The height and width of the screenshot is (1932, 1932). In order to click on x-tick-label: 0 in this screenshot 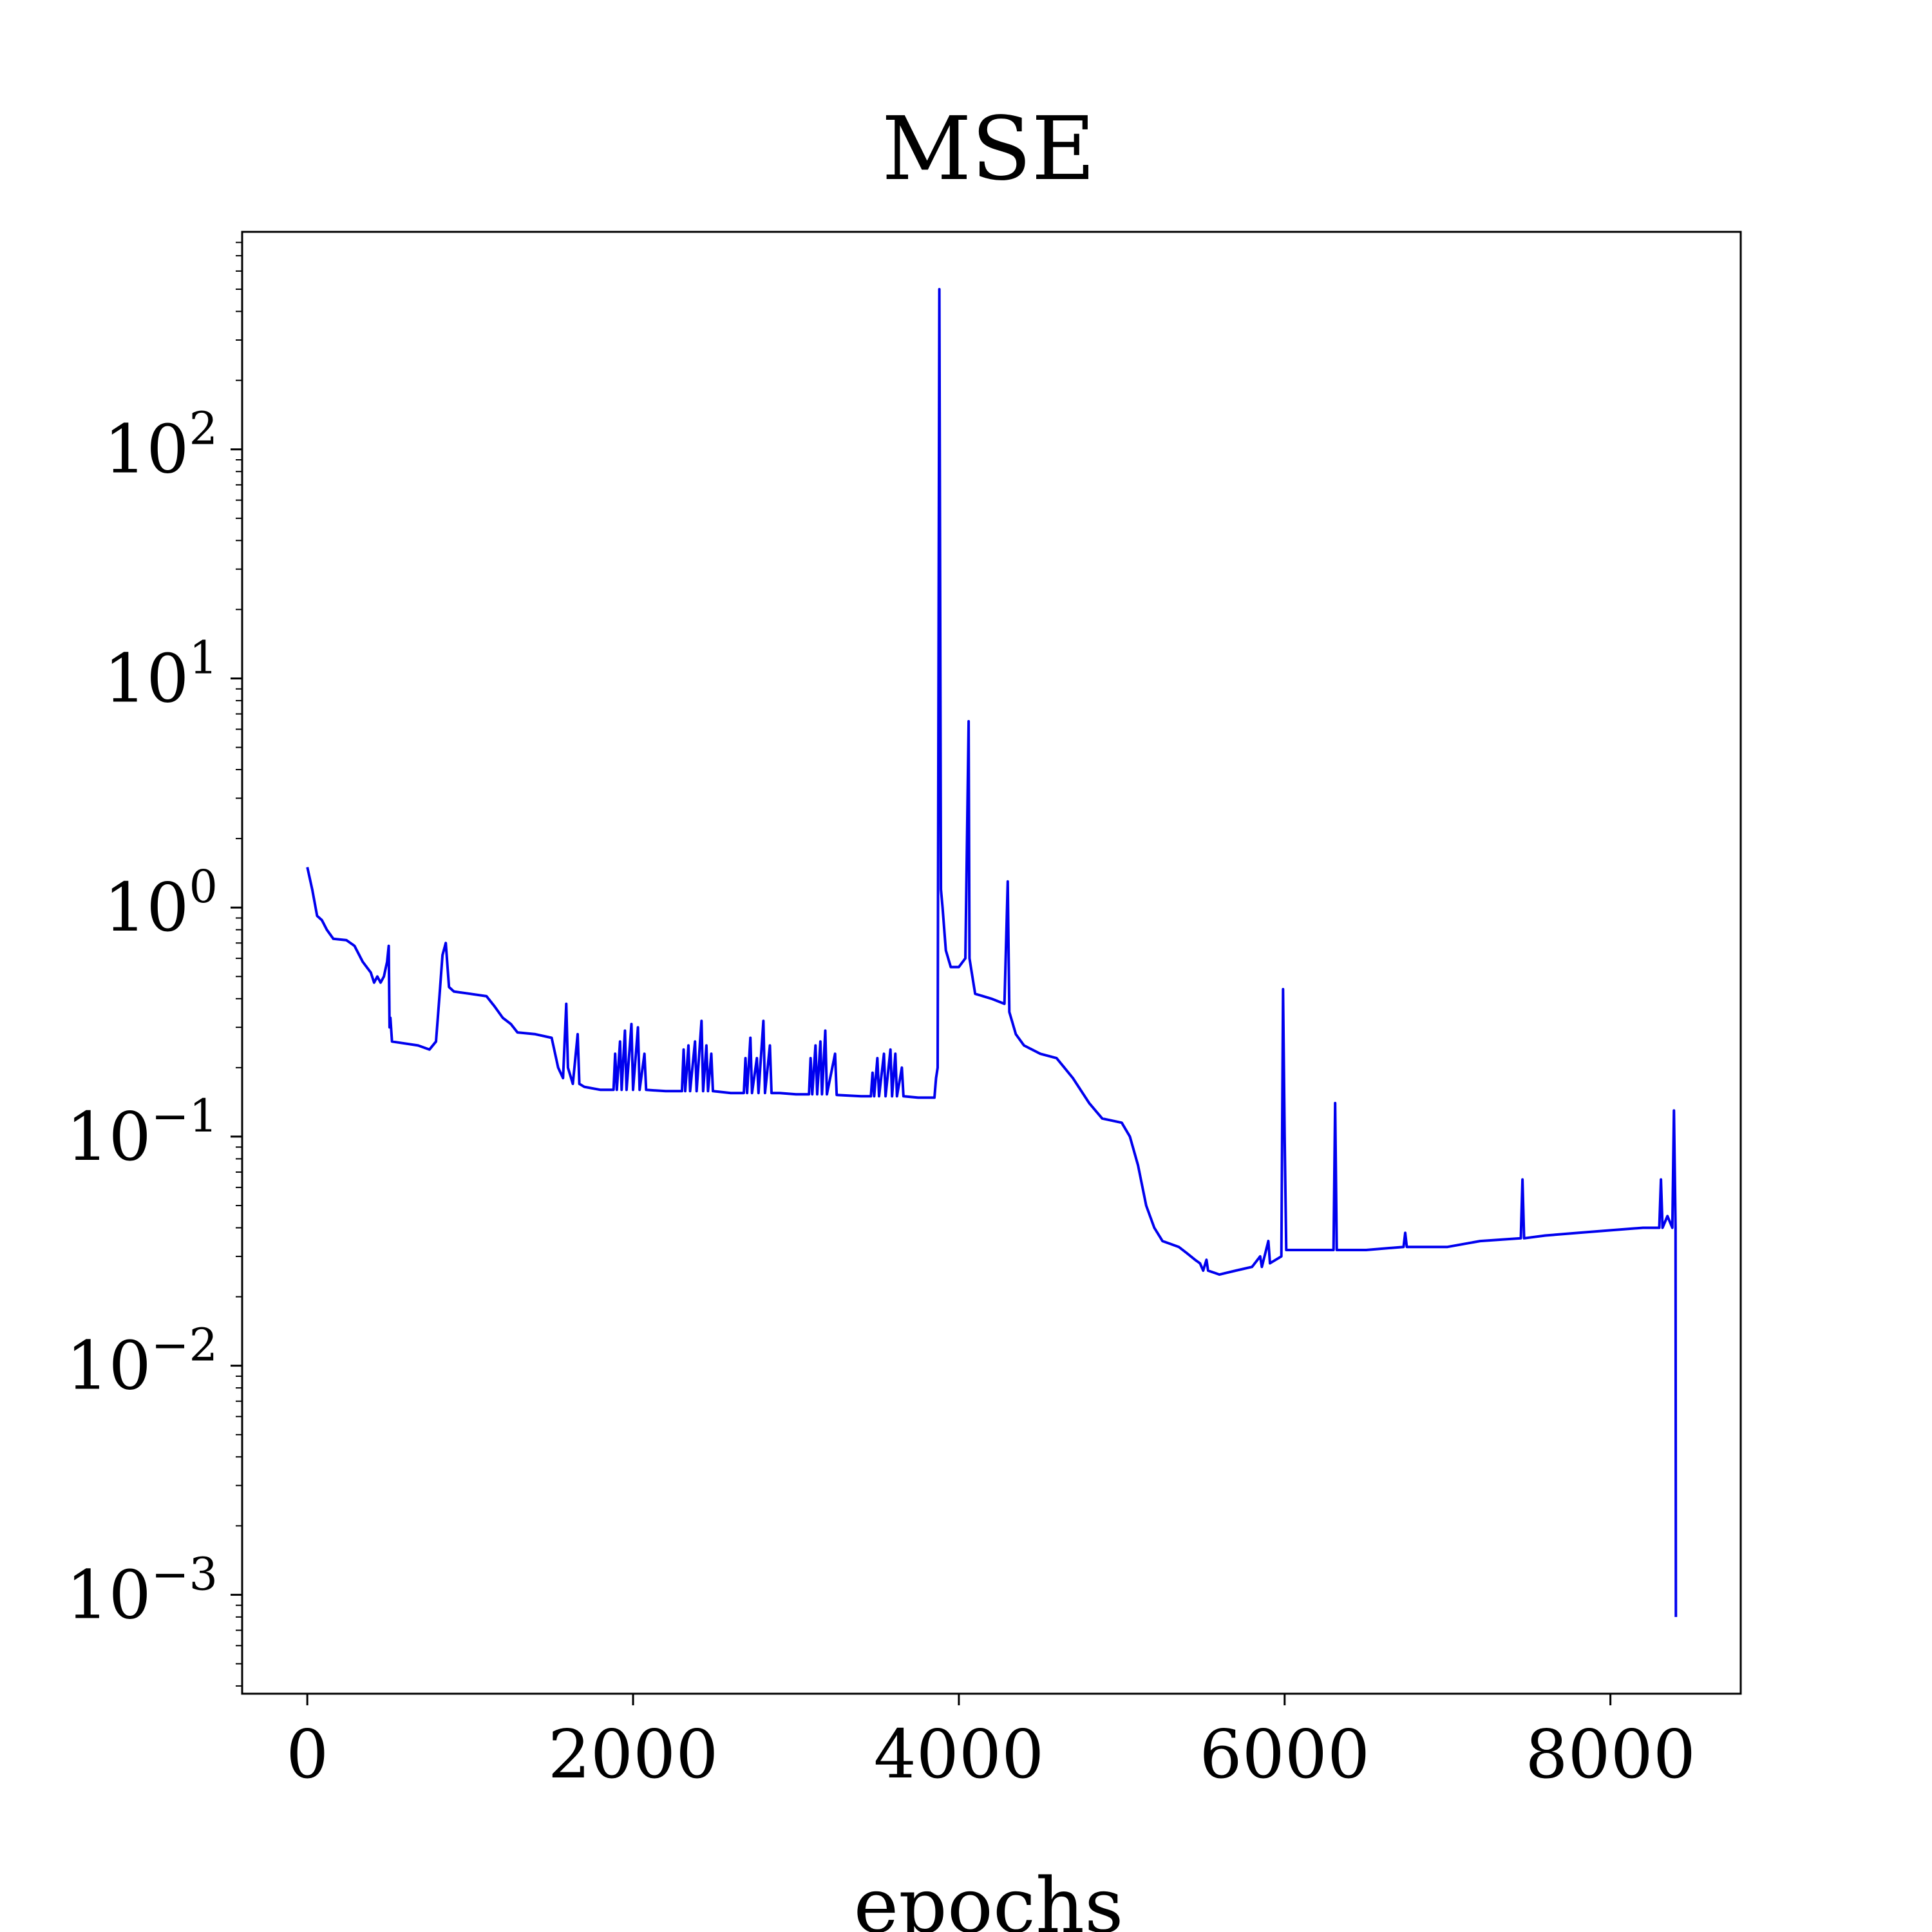, I will do `click(307, 1754)`.